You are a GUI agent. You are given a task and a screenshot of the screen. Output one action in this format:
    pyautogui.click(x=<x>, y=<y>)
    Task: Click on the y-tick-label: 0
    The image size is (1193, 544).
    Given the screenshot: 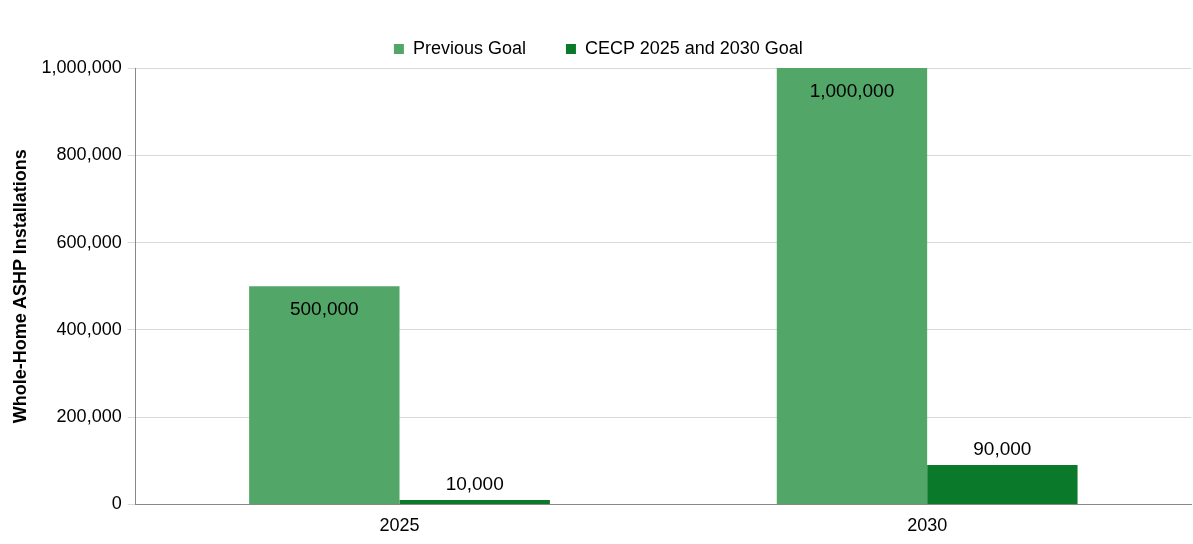 What is the action you would take?
    pyautogui.click(x=116, y=503)
    